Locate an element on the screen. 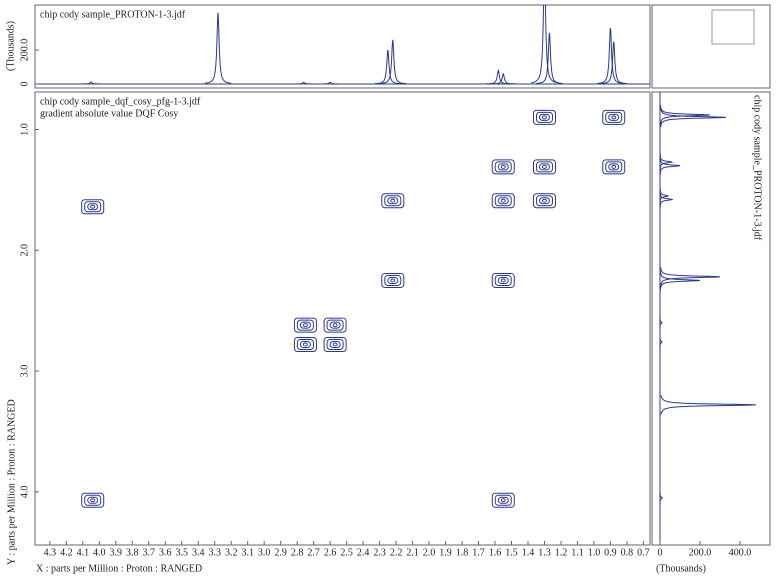  x-tick-label: 3.3 is located at coordinates (214, 552).